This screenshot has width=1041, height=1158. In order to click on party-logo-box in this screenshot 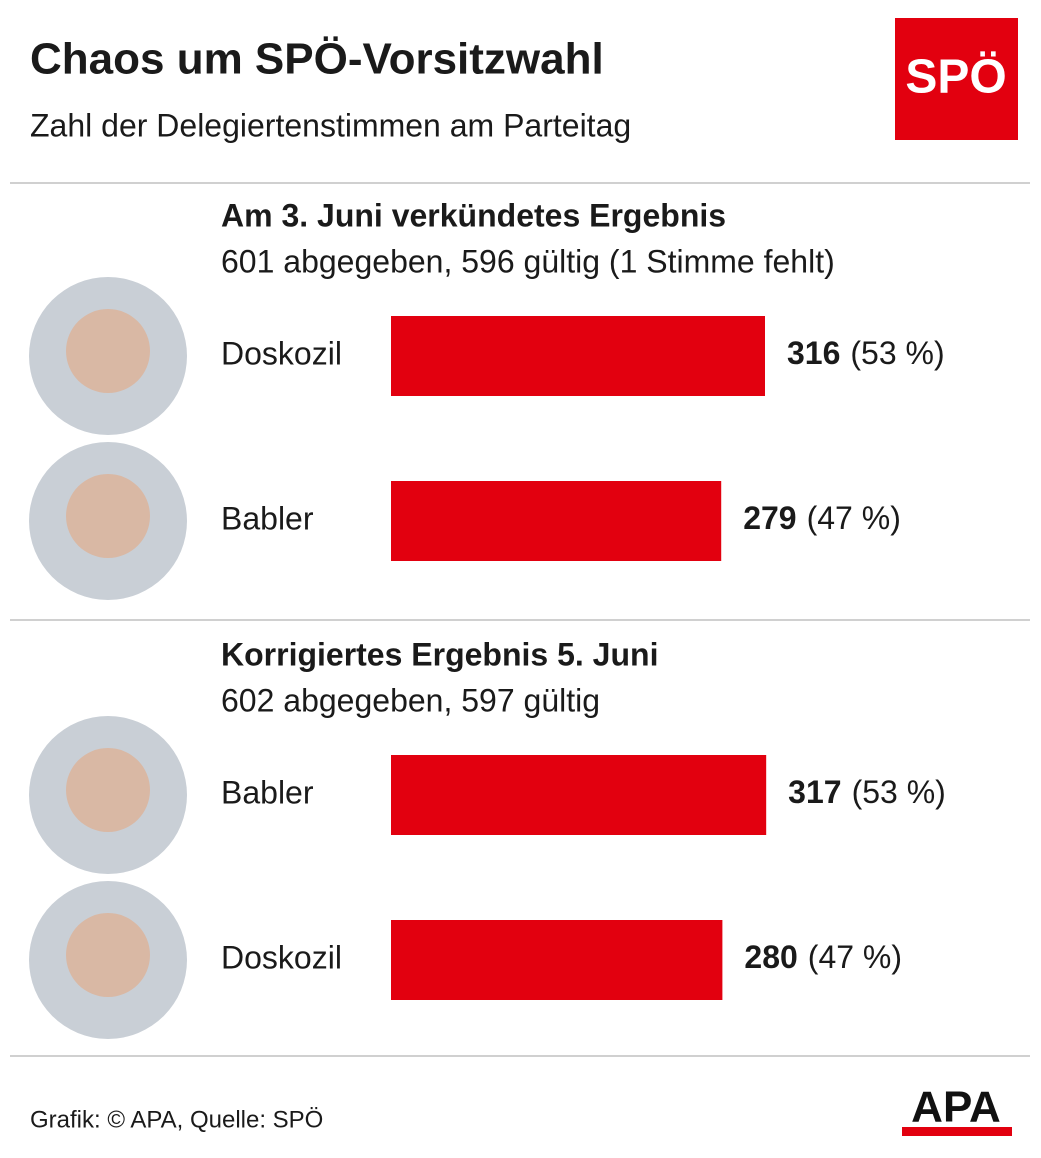, I will do `click(956, 79)`.